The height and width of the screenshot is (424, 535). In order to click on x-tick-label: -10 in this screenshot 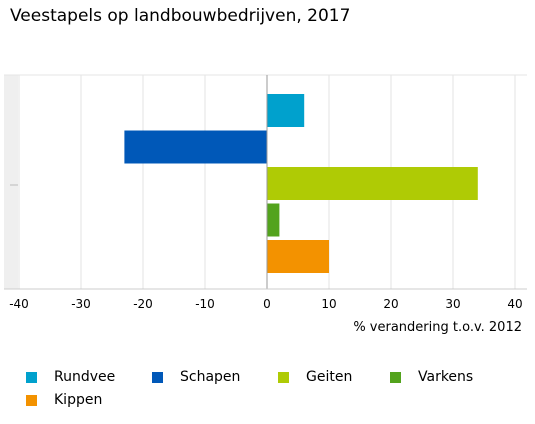, I will do `click(205, 304)`.